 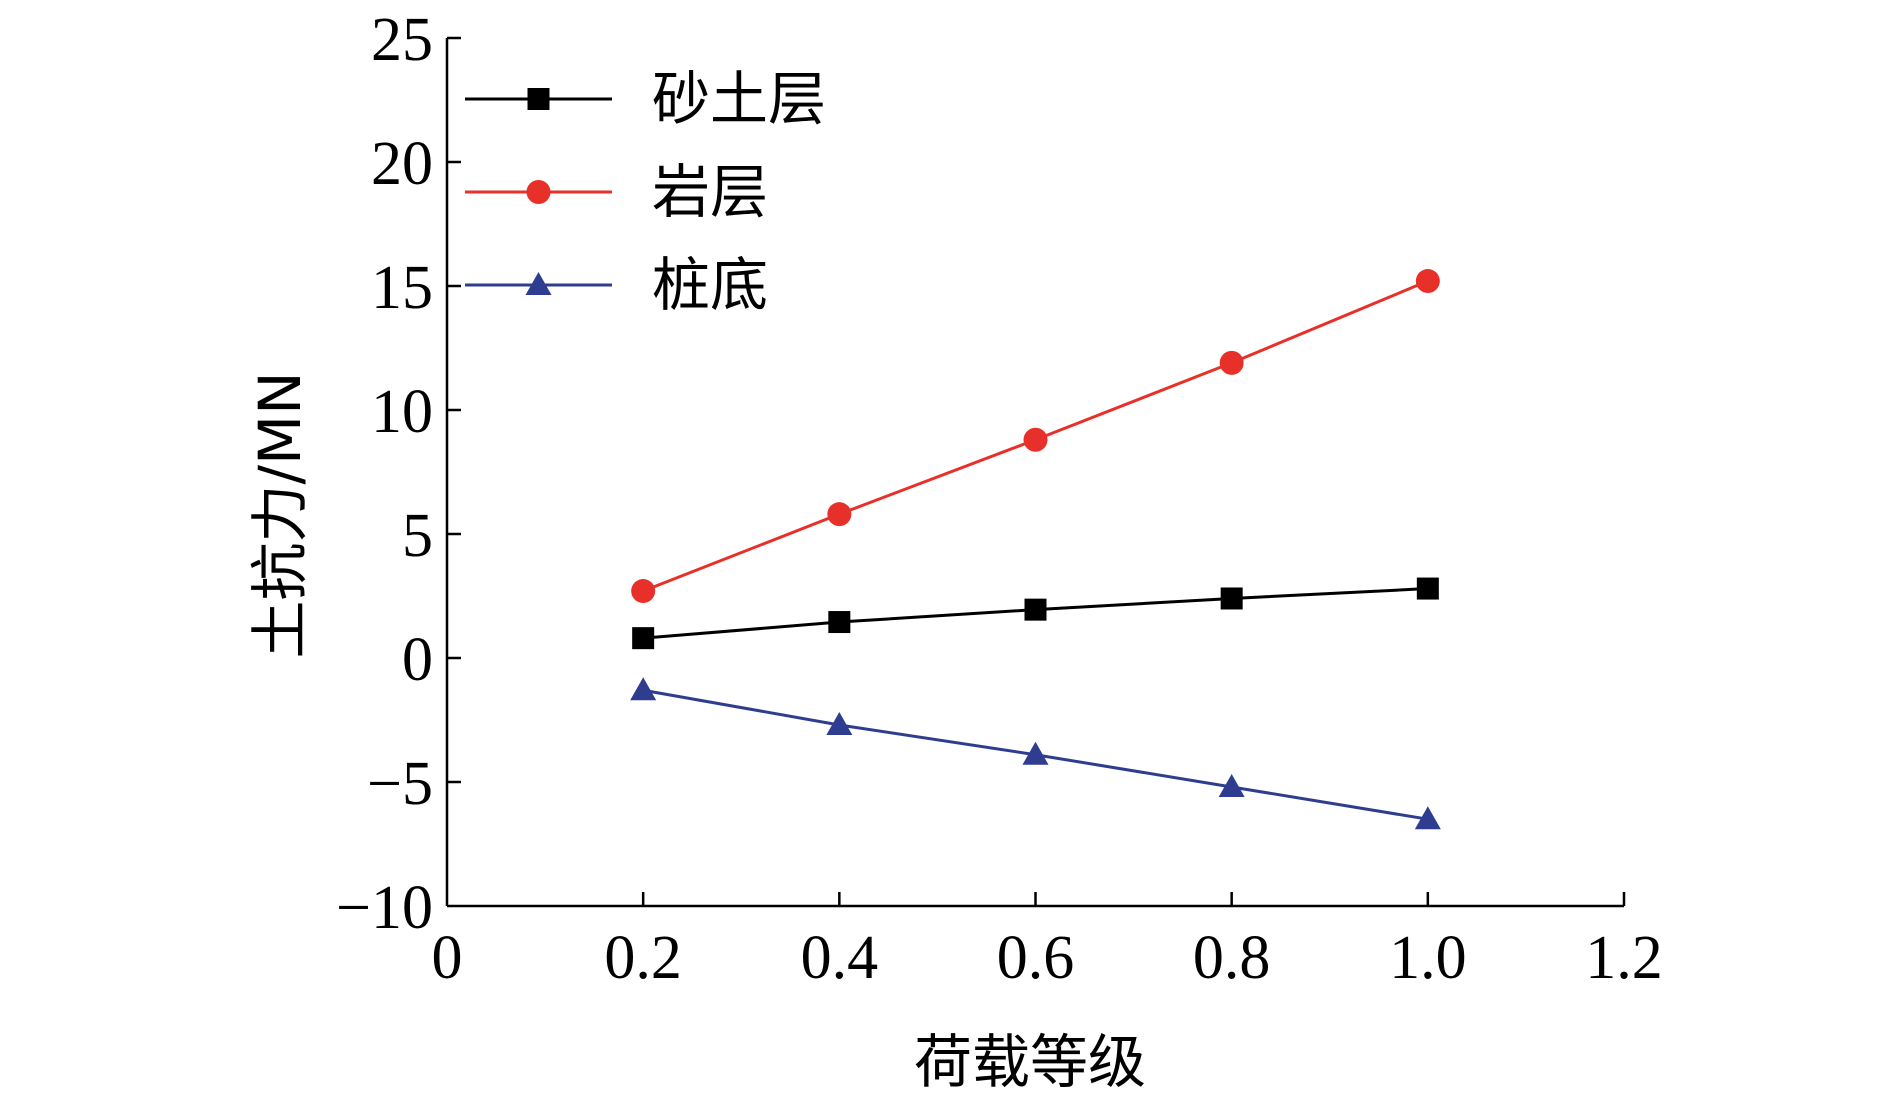 What do you see at coordinates (710, 285) in the screenshot?
I see `legend-label: 桩底` at bounding box center [710, 285].